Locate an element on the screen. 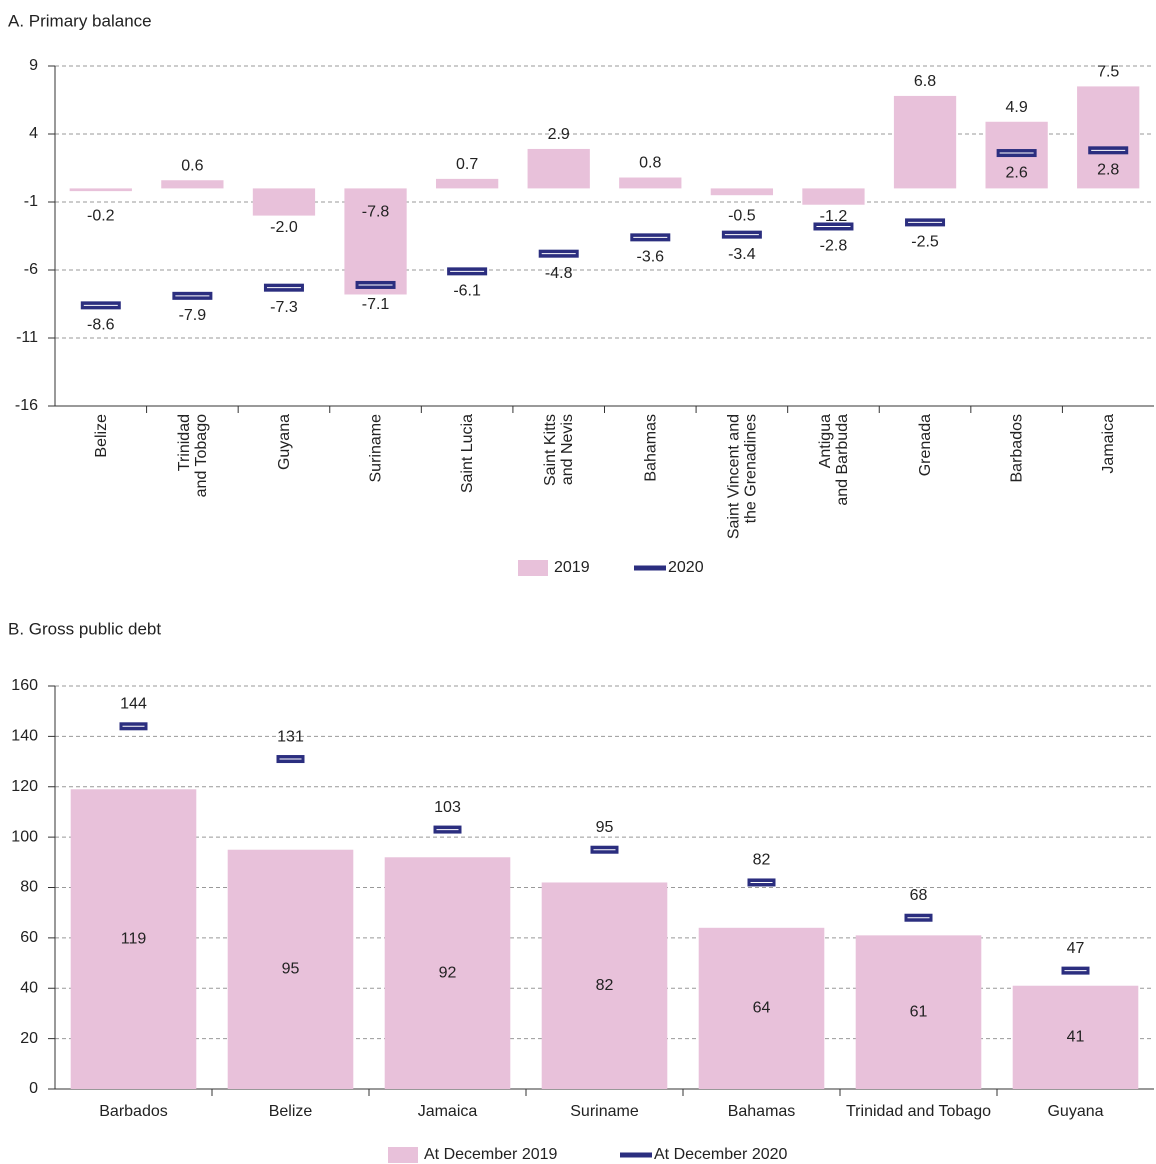 The width and height of the screenshot is (1156, 1164). x-tick-label: Jamaica is located at coordinates (1108, 444).